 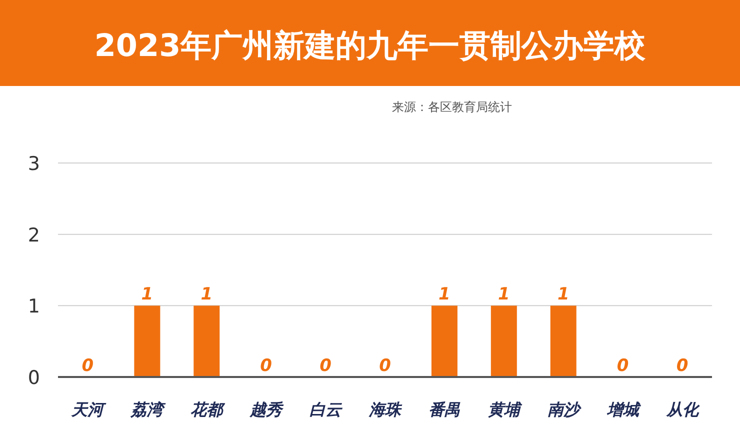 What do you see at coordinates (34, 378) in the screenshot?
I see `y-tick-label: 0` at bounding box center [34, 378].